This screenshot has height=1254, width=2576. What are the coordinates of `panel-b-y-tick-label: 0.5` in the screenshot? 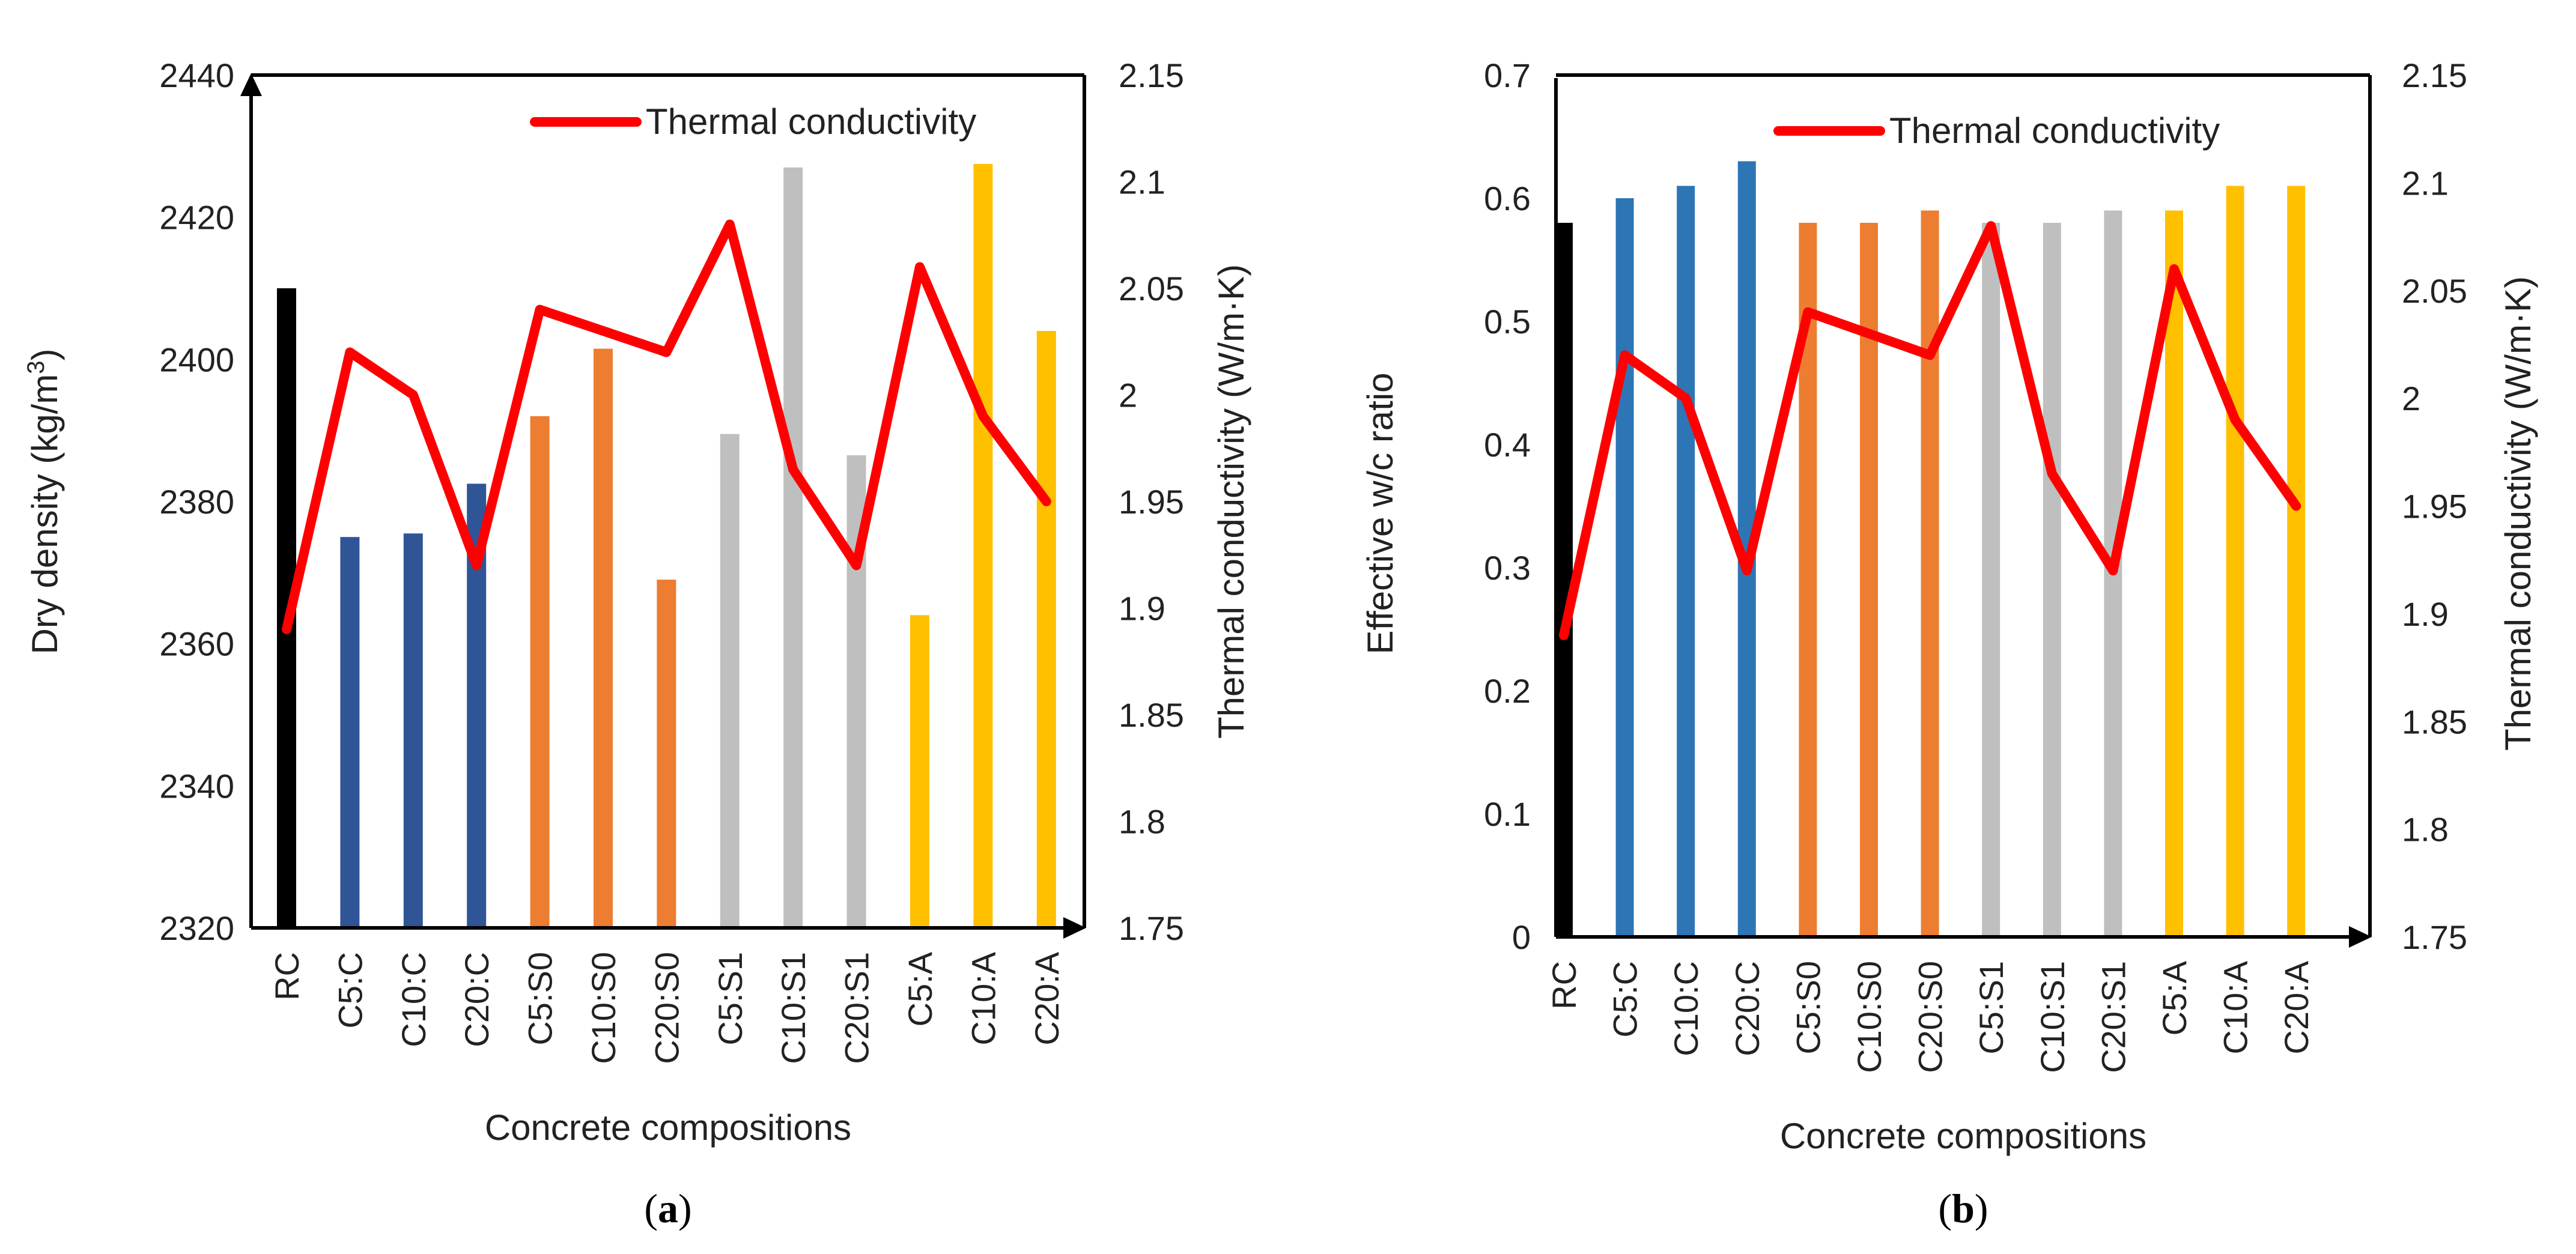 It's located at (1507, 322).